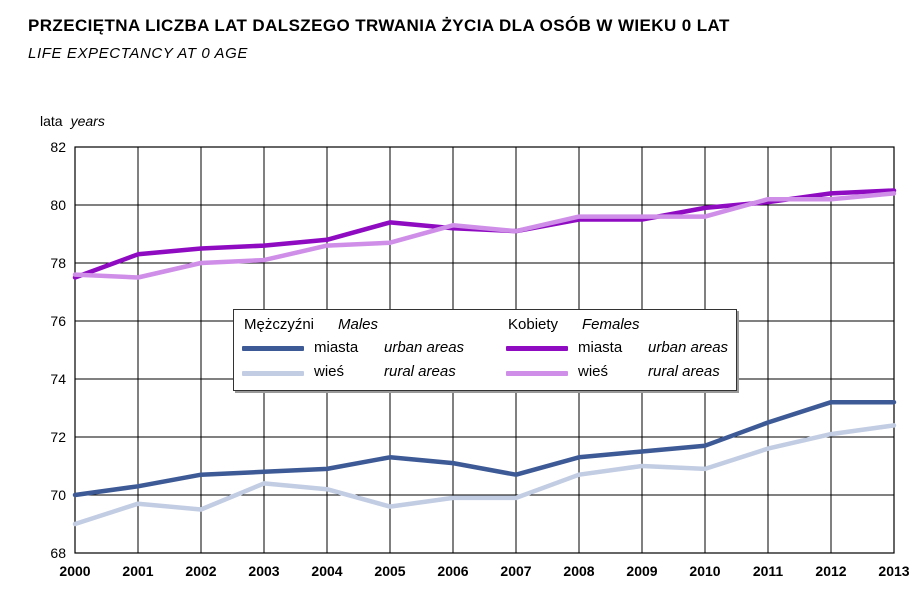 Image resolution: width=921 pixels, height=602 pixels. I want to click on x-tick-label: 2011, so click(768, 571).